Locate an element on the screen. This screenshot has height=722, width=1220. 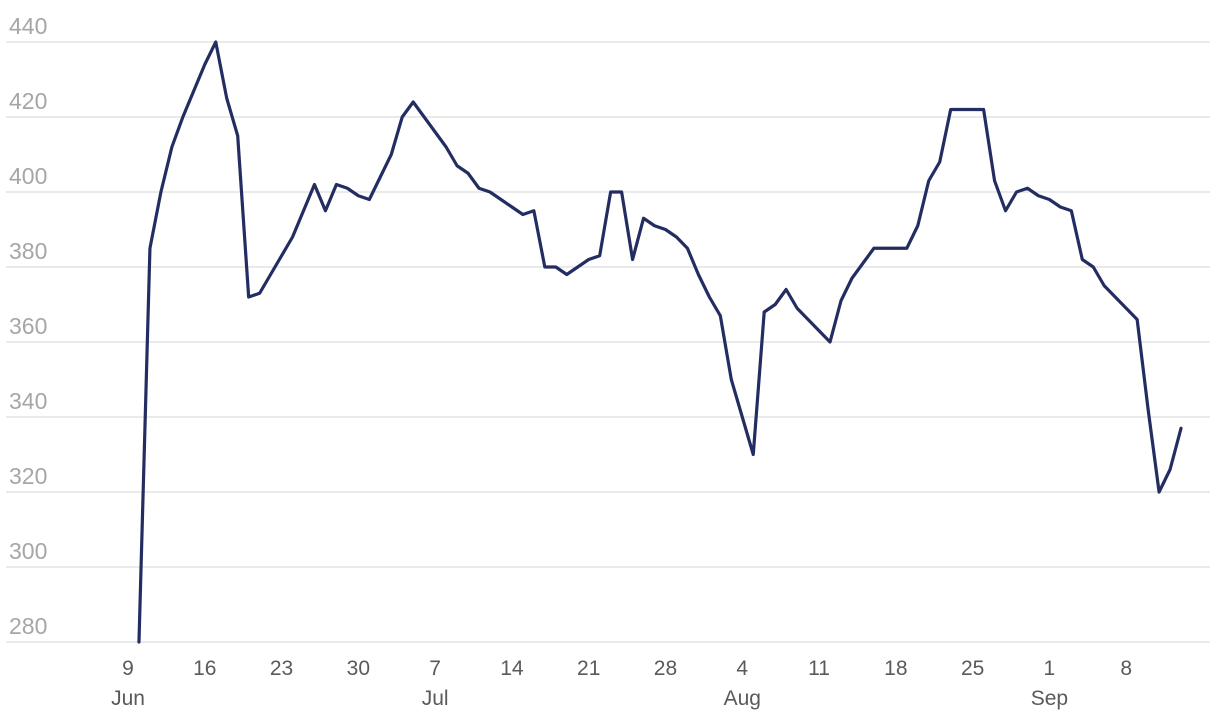
y-axis-ticks: 280 300 320 340 360 380 400 420 440 is located at coordinates (28, 326).